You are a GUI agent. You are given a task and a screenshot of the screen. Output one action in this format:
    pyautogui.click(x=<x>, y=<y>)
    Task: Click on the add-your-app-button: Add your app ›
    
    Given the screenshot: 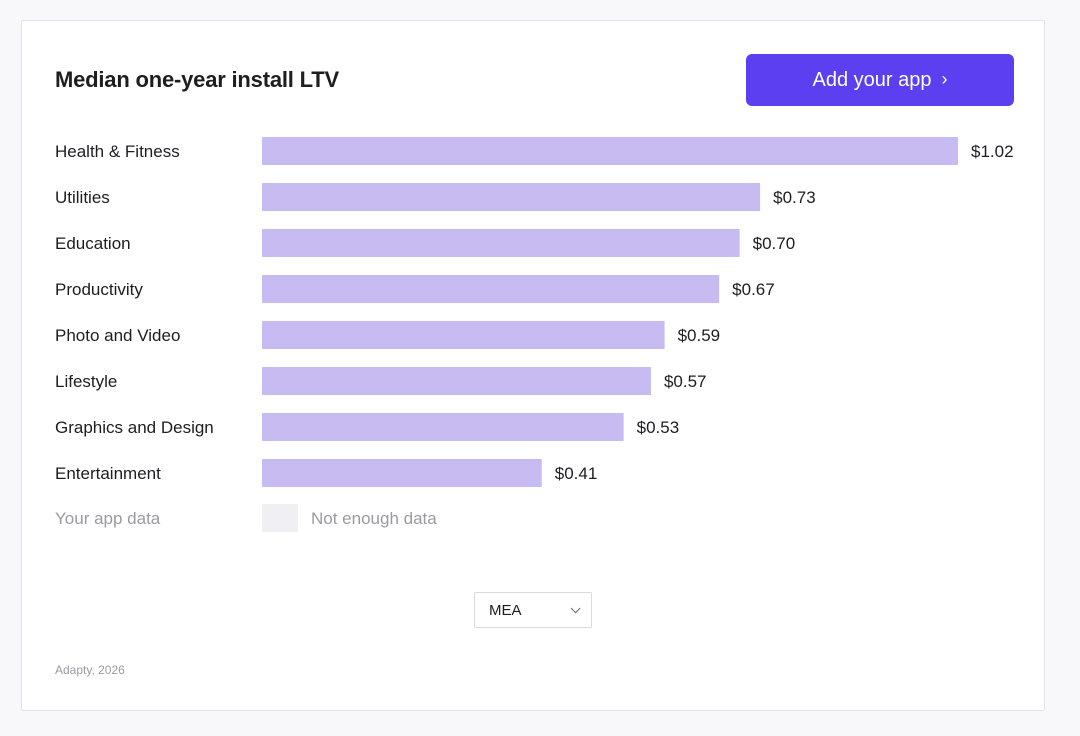 What is the action you would take?
    pyautogui.click(x=880, y=80)
    